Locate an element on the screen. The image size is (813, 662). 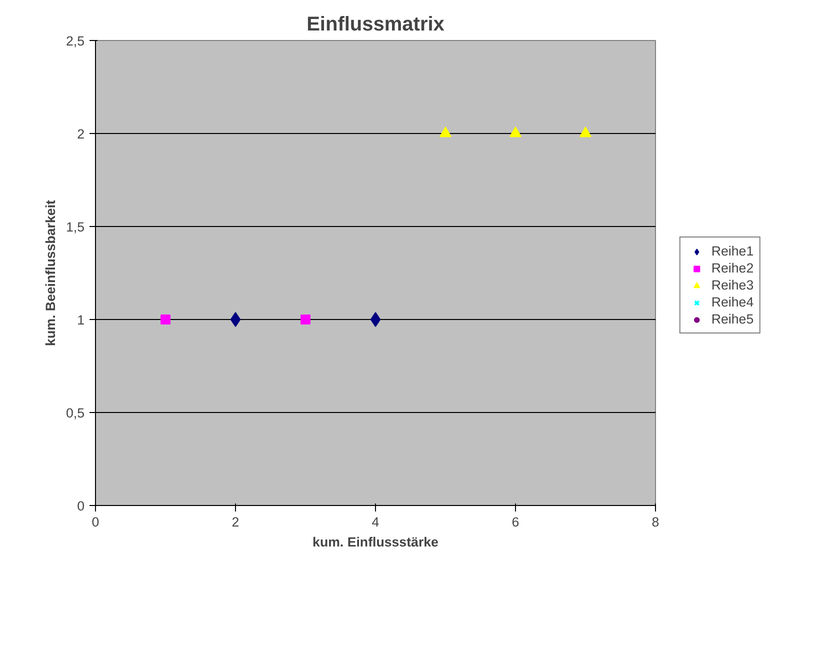
chart-title: Einflussmatrix is located at coordinates (375, 25).